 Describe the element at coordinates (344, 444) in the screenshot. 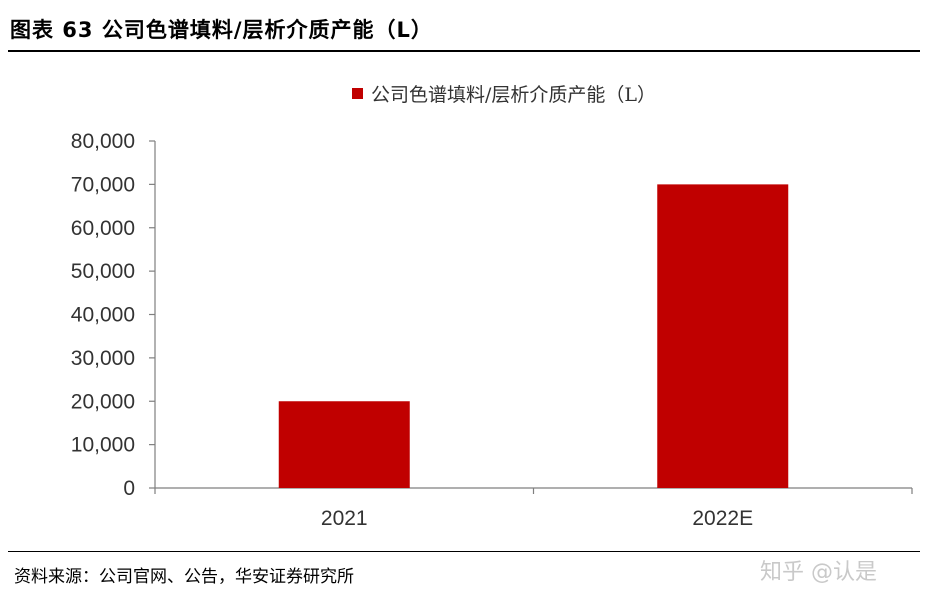

I see `bar-2021` at that location.